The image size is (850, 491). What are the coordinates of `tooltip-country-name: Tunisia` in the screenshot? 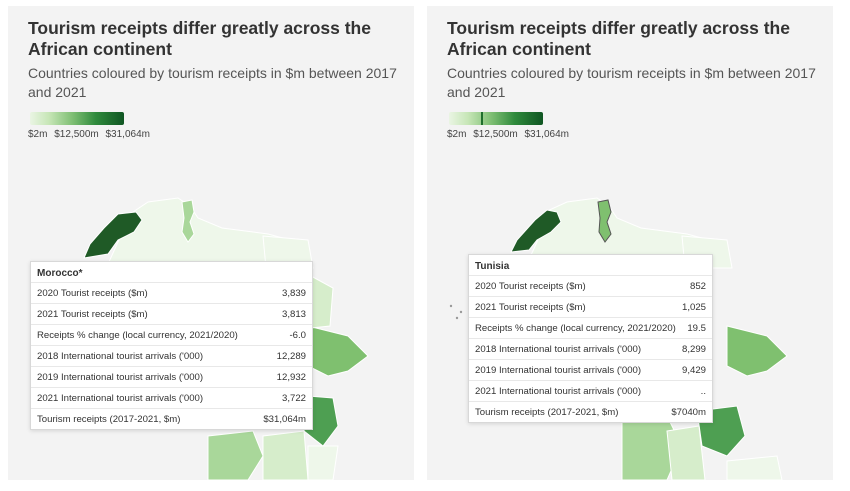 It's located at (492, 266).